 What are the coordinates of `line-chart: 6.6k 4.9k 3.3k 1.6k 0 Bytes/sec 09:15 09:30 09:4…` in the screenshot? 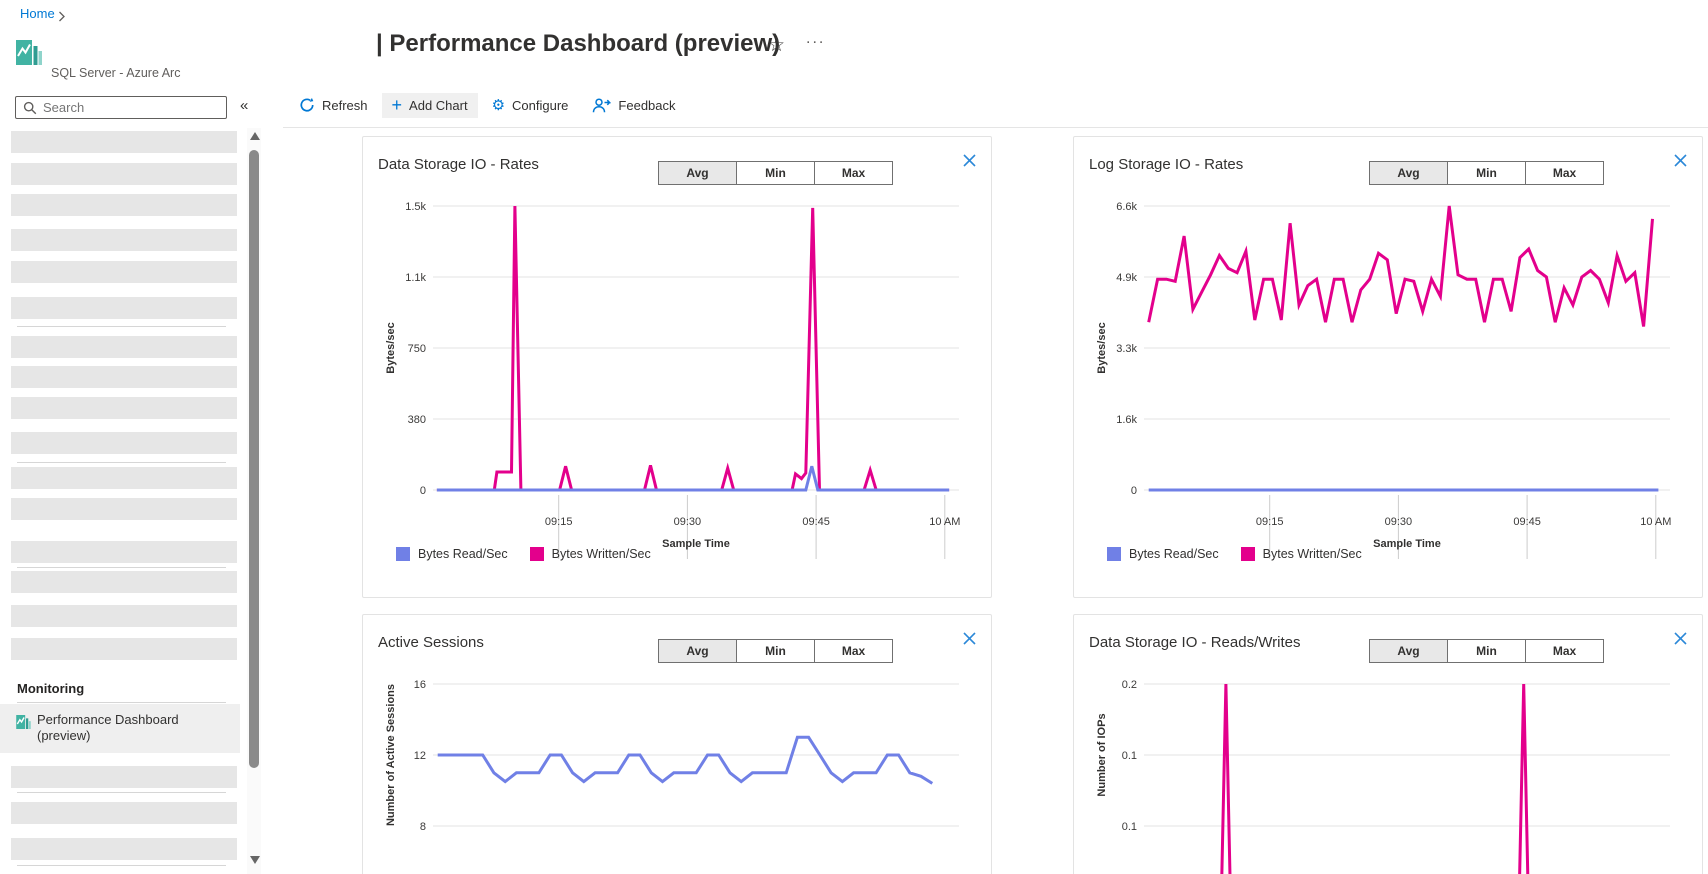 It's located at (1383, 380).